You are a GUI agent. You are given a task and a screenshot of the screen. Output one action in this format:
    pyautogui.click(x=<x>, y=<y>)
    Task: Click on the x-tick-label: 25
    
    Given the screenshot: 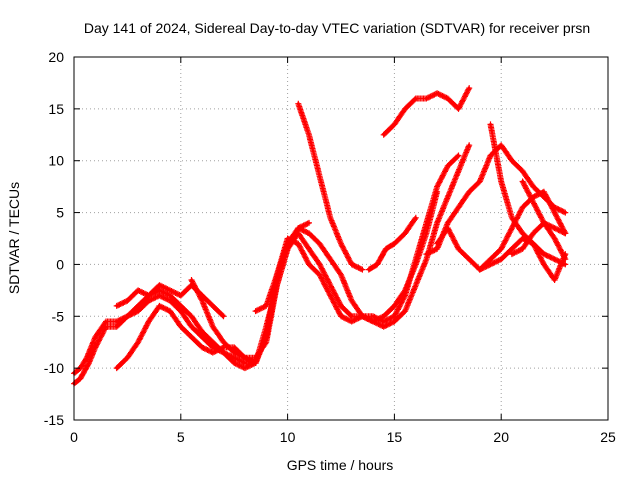 What is the action you would take?
    pyautogui.click(x=608, y=437)
    